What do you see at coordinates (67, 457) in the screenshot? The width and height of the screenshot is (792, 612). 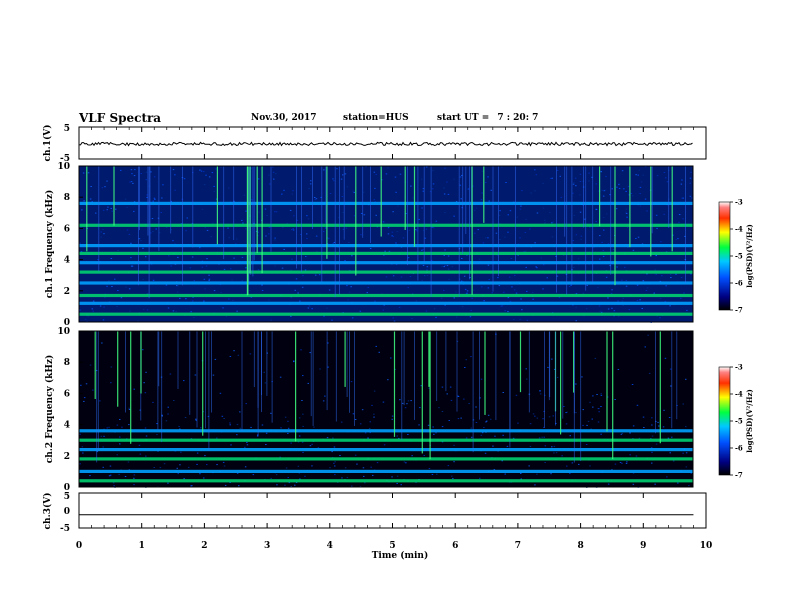 I see `ch2-spectrogram-ytick-label: 2` at bounding box center [67, 457].